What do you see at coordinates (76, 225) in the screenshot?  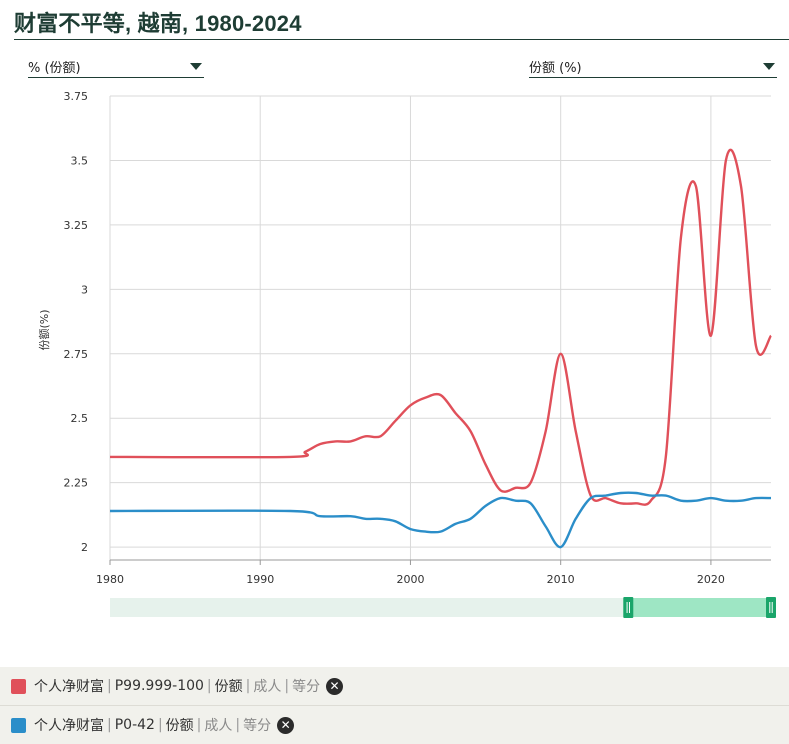 I see `y-tick-label: 3.25` at bounding box center [76, 225].